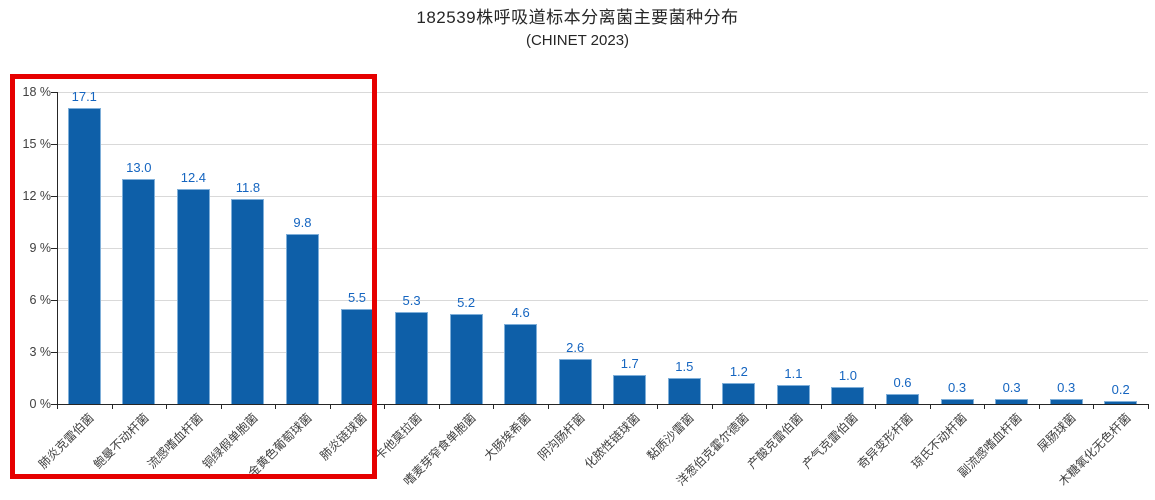 The width and height of the screenshot is (1155, 500). I want to click on bar-value-label: 0.6, so click(902, 382).